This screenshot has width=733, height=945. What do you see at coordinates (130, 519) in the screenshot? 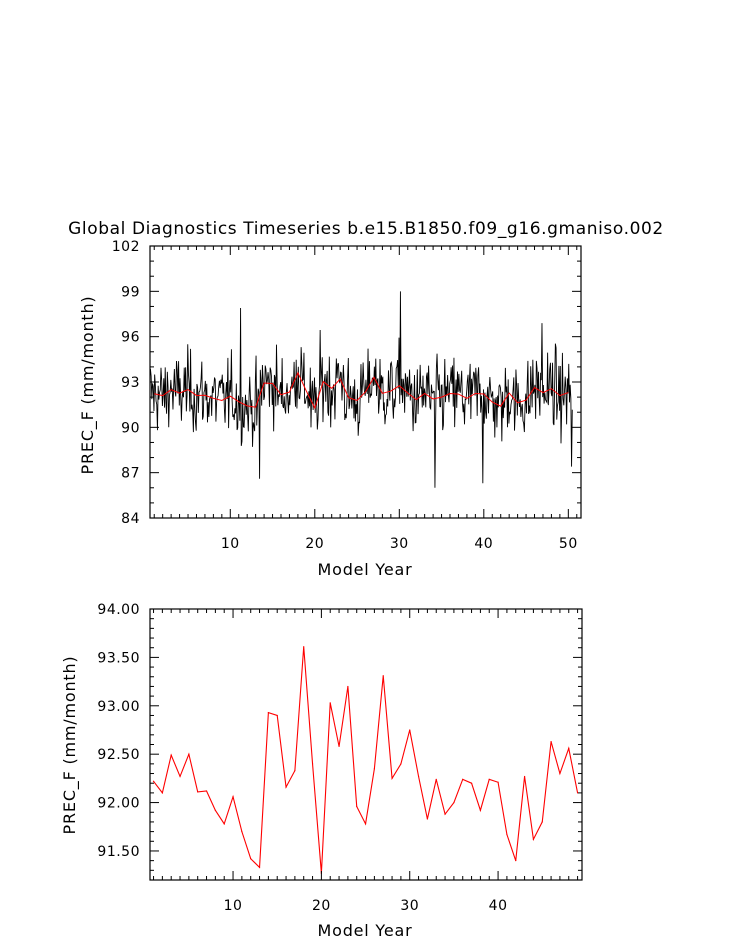
I see `y-tick-label: 84` at bounding box center [130, 519].